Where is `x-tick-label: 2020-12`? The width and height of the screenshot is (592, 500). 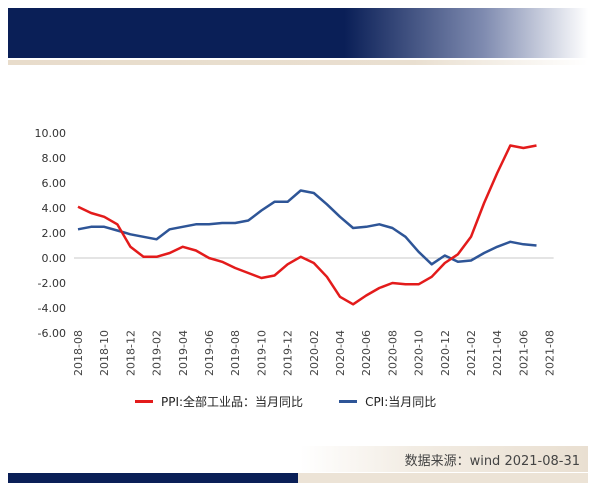 x-tick-label: 2020-12 is located at coordinates (445, 353).